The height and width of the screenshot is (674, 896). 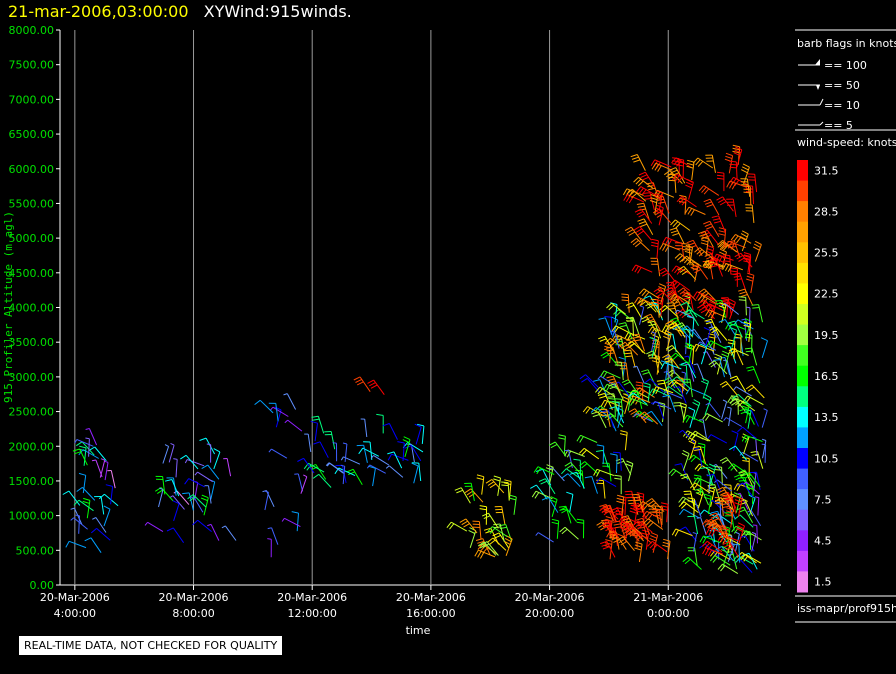 What do you see at coordinates (32, 342) in the screenshot?
I see `y-tick-label: 3500.00` at bounding box center [32, 342].